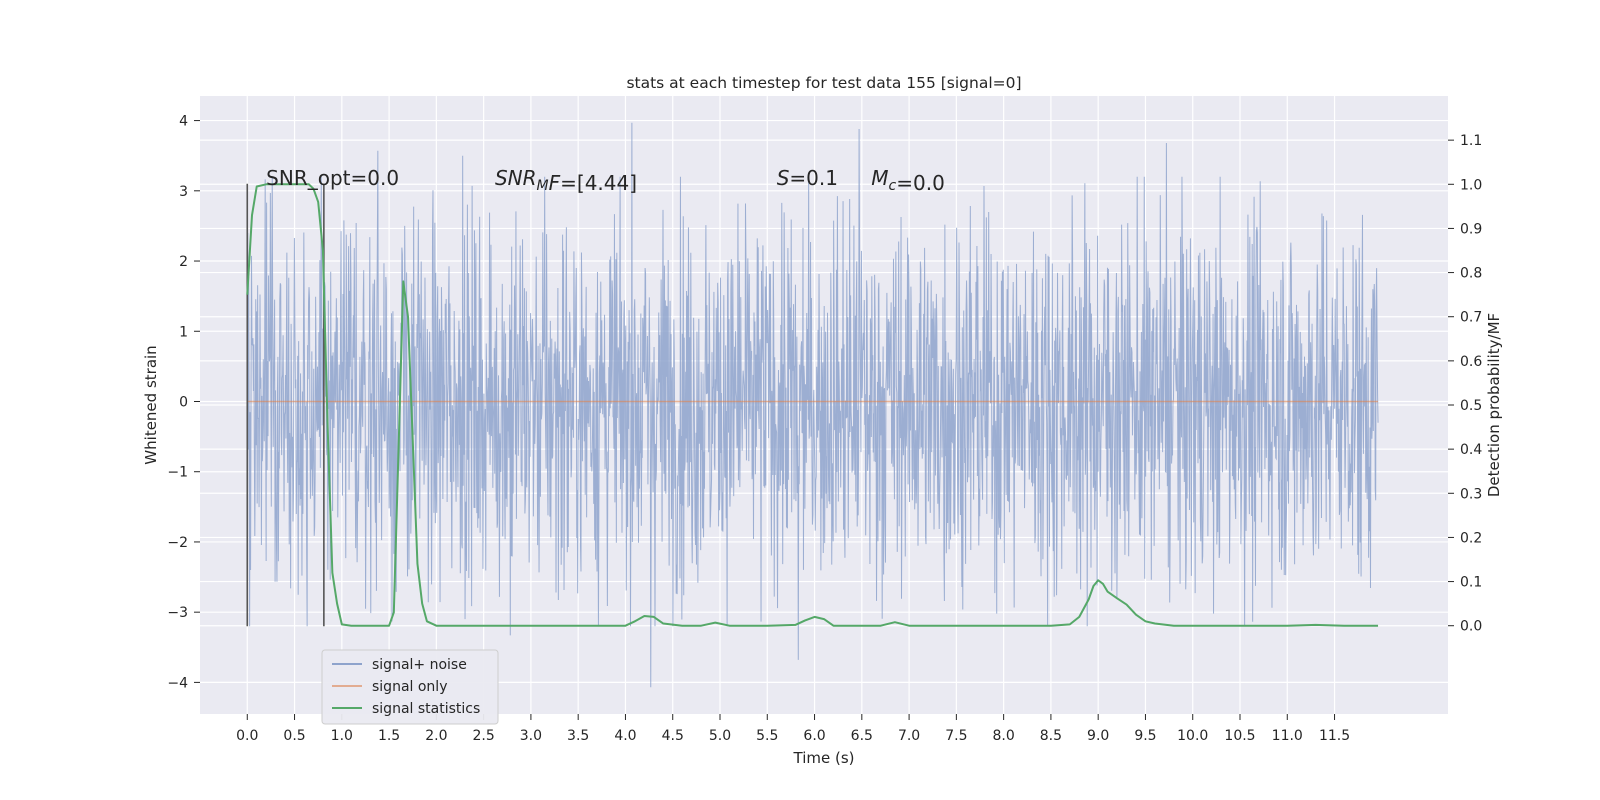 This screenshot has height=800, width=1600. Describe the element at coordinates (673, 736) in the screenshot. I see `x-tick-label-9: 4.5` at that location.